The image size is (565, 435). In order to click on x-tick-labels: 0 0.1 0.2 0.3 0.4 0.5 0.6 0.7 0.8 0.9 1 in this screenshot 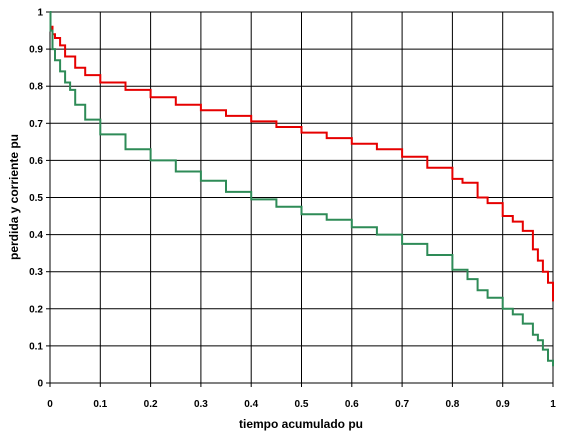, I will do `click(301, 404)`.